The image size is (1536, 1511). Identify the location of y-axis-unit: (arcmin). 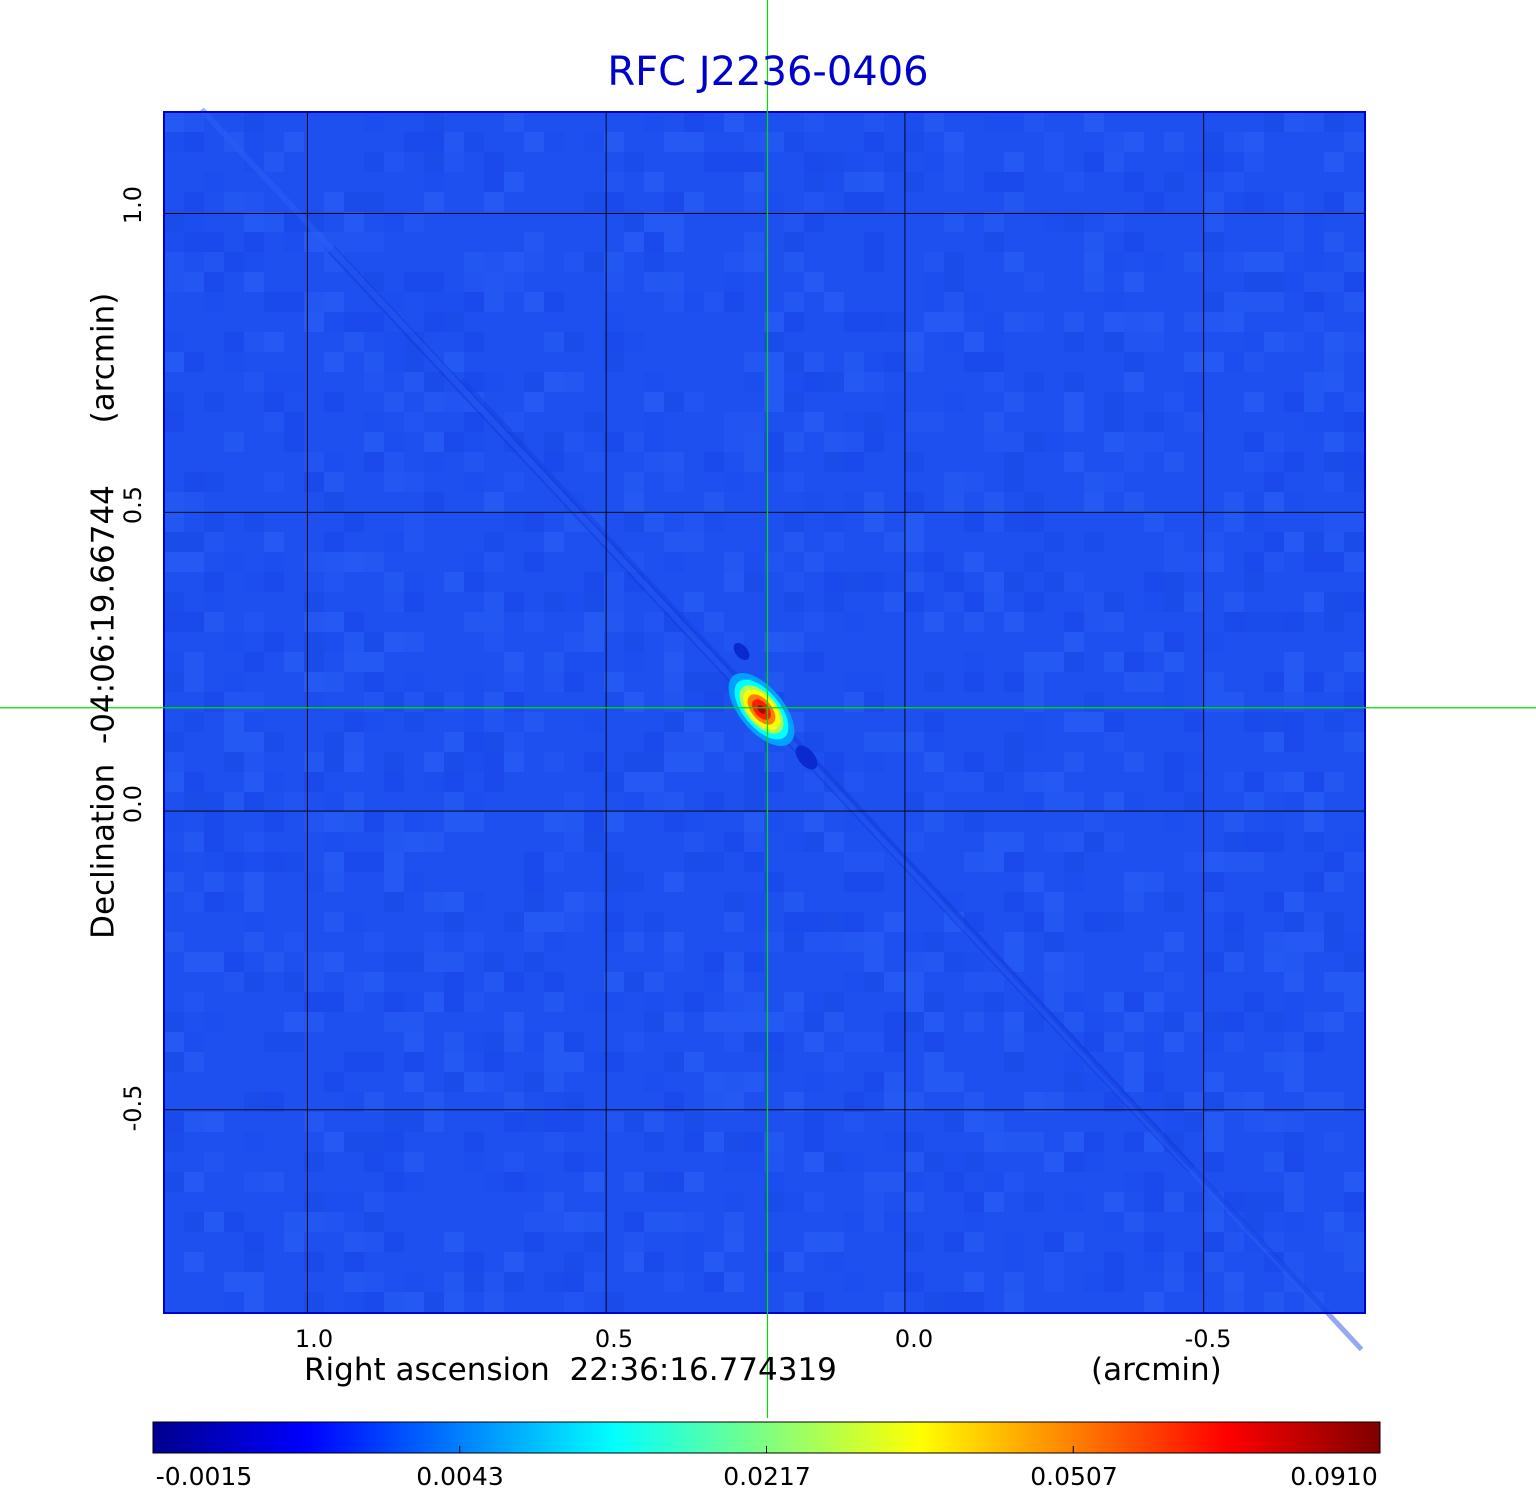
(103, 358).